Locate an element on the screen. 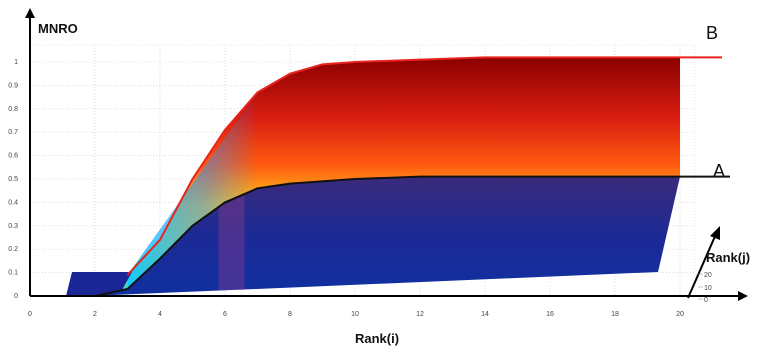 This screenshot has height=352, width=763. x-axis-title: Rank(i) is located at coordinates (377, 338).